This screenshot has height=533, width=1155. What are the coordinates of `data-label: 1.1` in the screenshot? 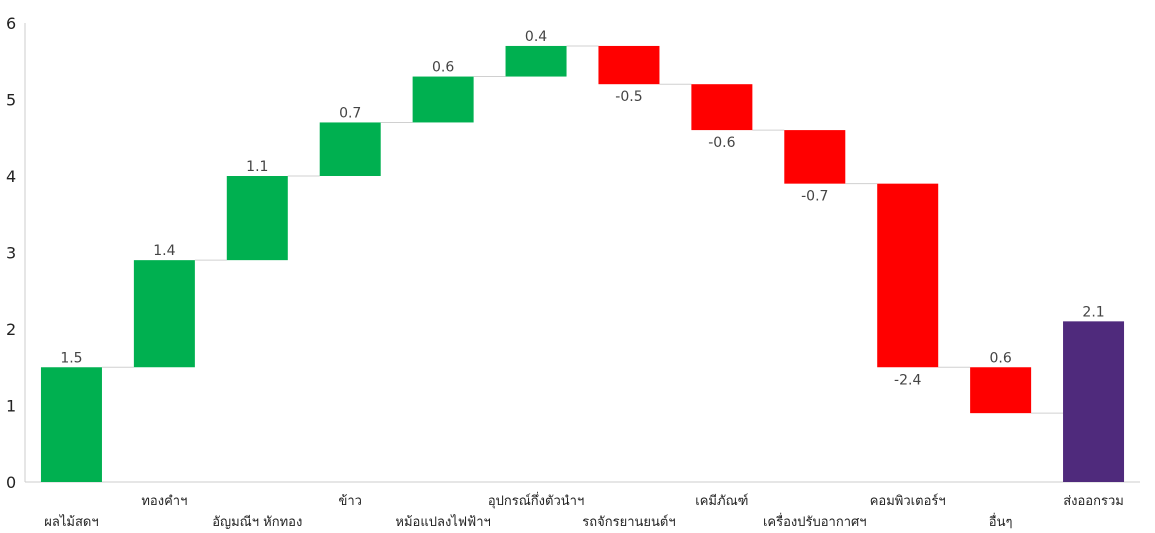 It's located at (257, 167).